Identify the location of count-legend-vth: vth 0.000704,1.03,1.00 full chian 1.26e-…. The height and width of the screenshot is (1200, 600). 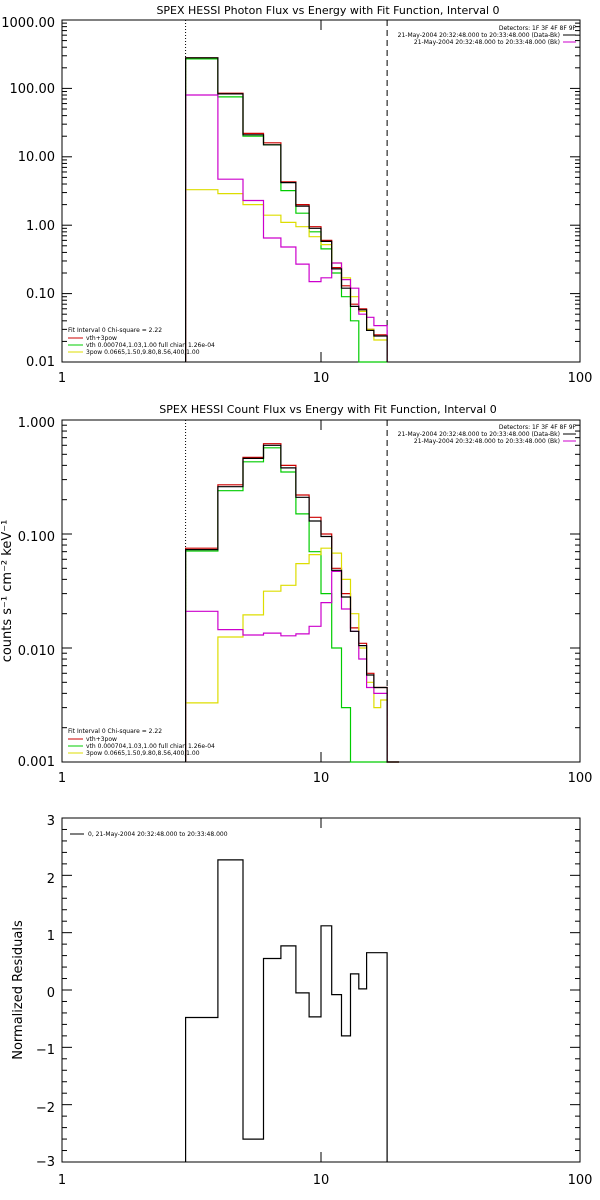
(150, 746).